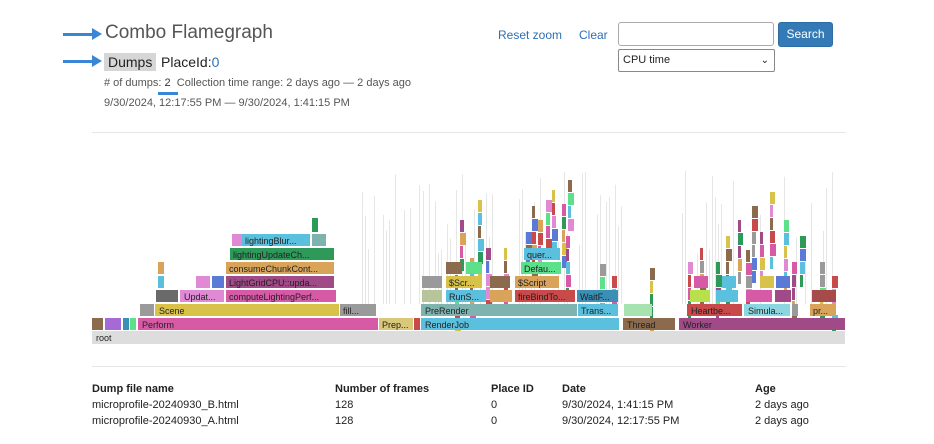  Describe the element at coordinates (823, 310) in the screenshot. I see `frame-pr` at that location.